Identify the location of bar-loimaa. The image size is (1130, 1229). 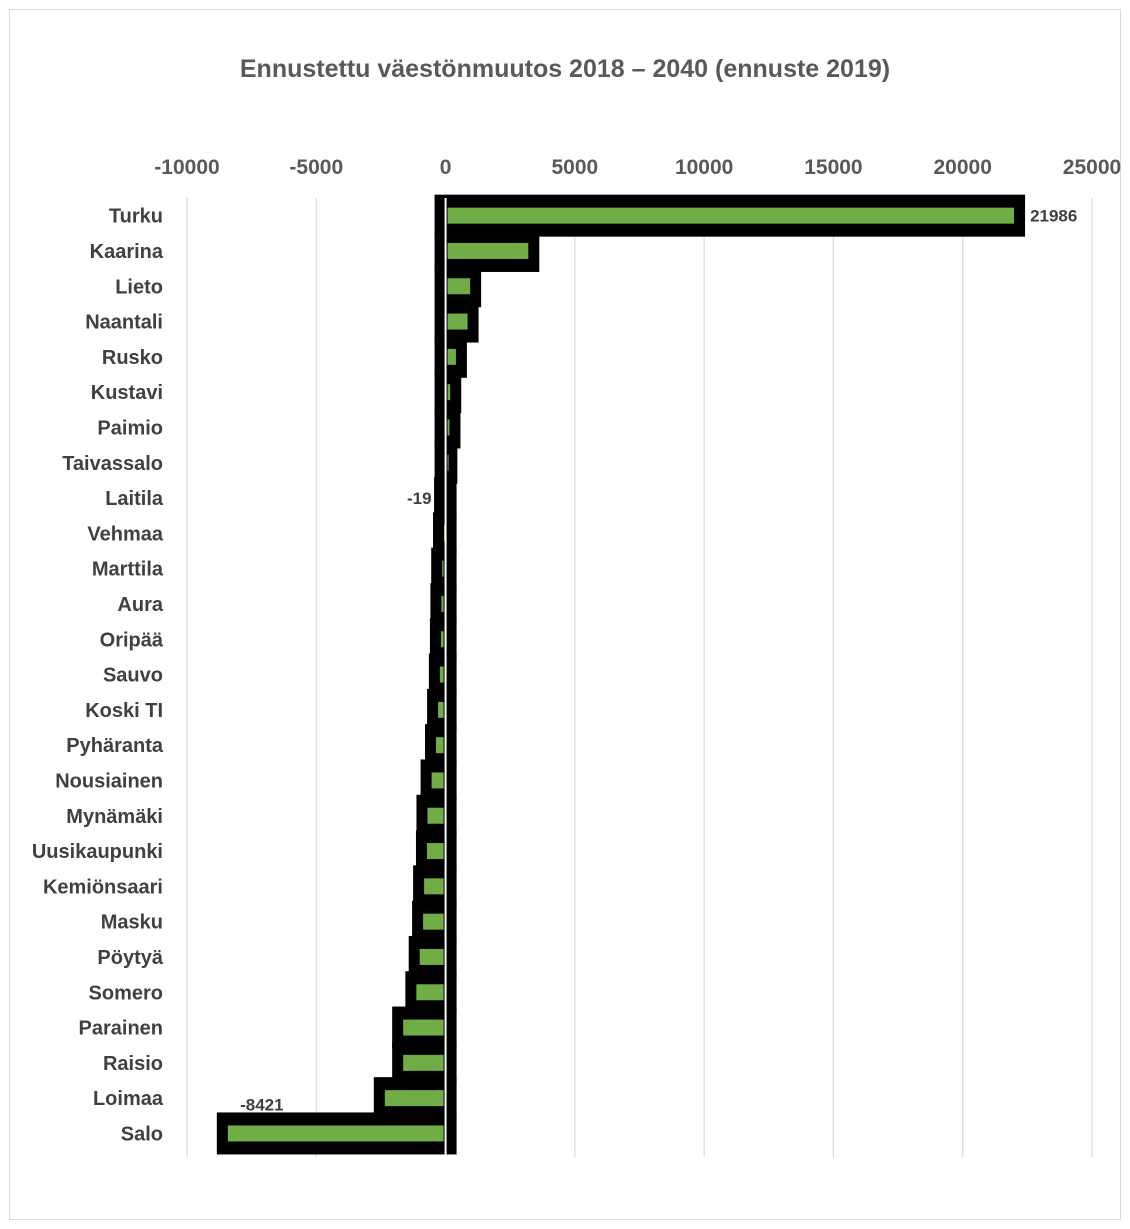
(414, 1098).